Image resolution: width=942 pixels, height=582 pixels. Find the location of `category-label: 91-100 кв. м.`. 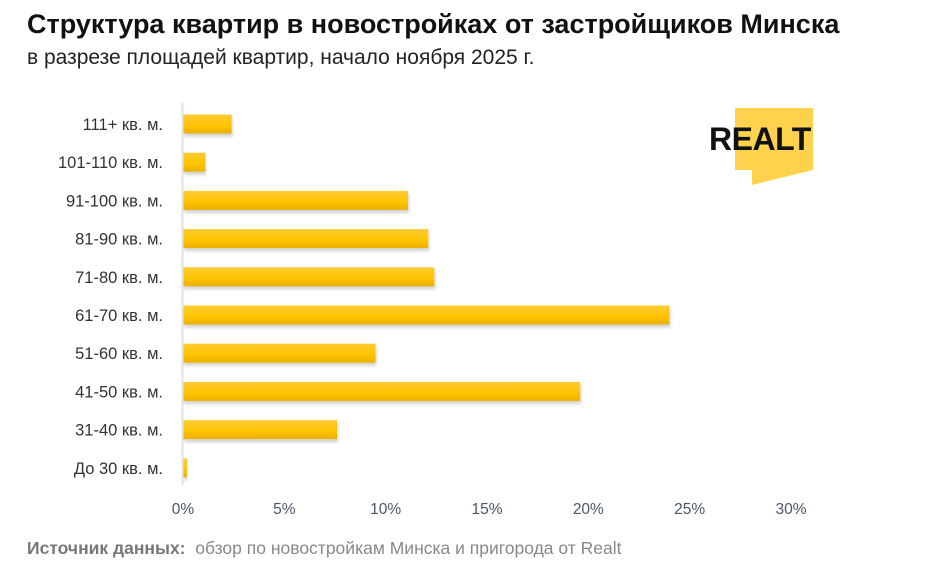

category-label: 91-100 кв. м. is located at coordinates (114, 201).